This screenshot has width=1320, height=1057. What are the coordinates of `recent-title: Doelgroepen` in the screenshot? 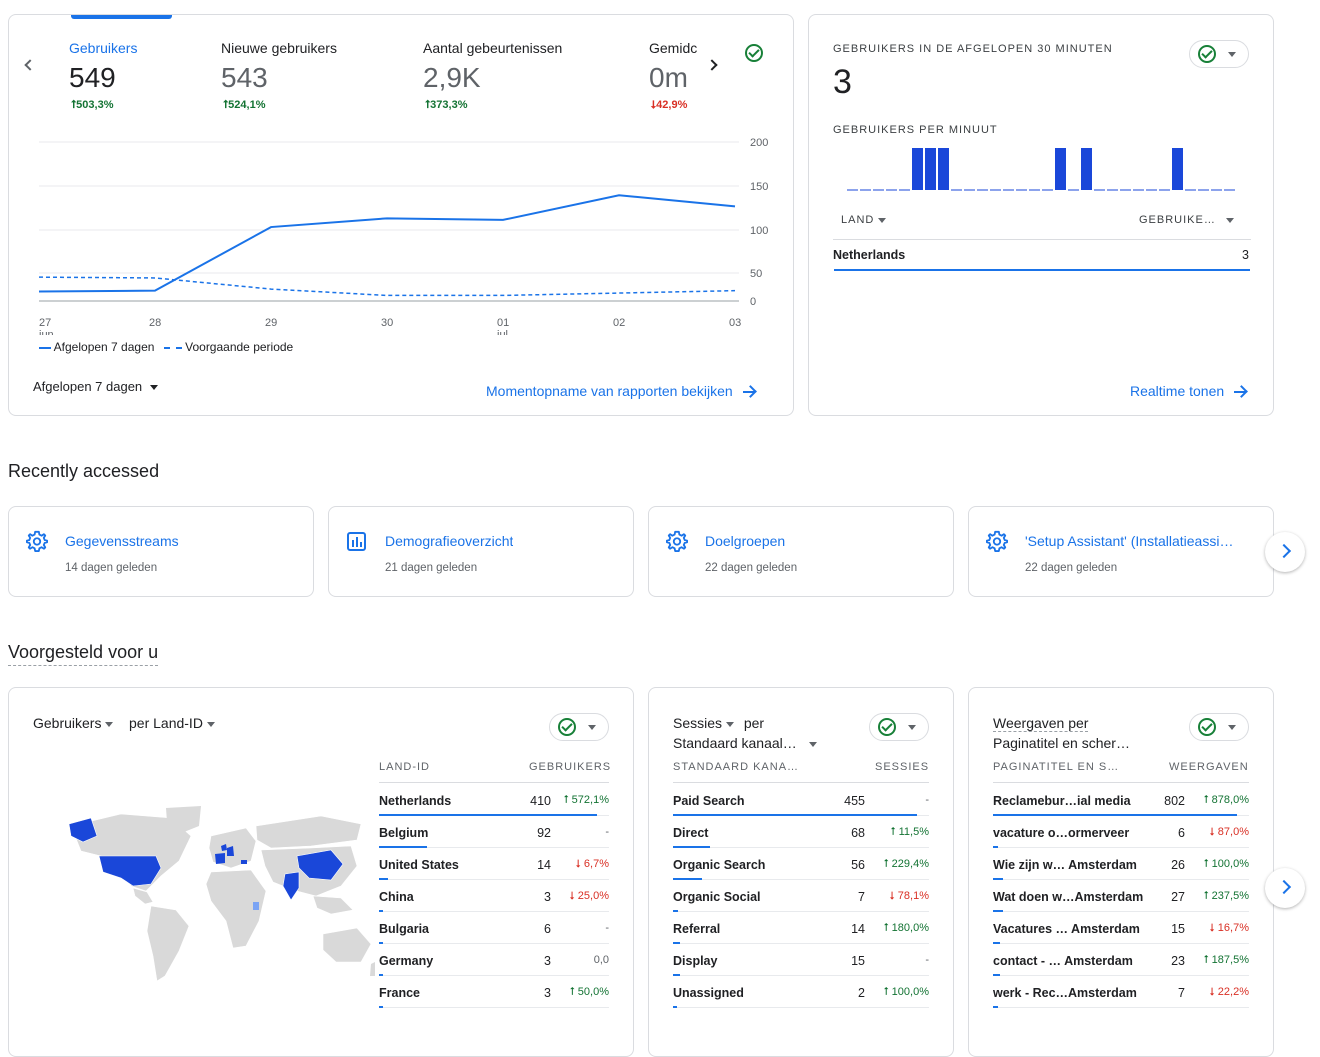 It's located at (745, 541).